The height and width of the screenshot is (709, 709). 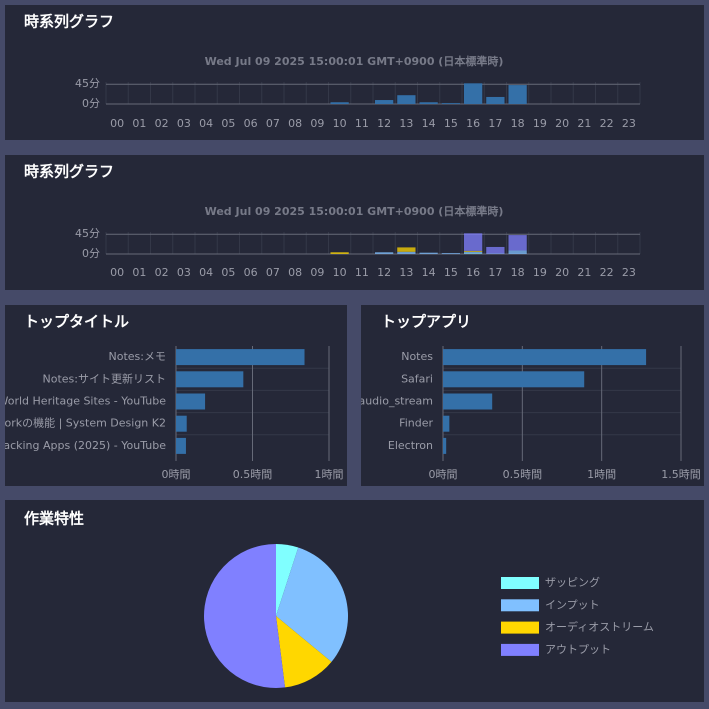 What do you see at coordinates (83, 423) in the screenshot?
I see `y-tick-label: Workの機能 | System Design K2` at bounding box center [83, 423].